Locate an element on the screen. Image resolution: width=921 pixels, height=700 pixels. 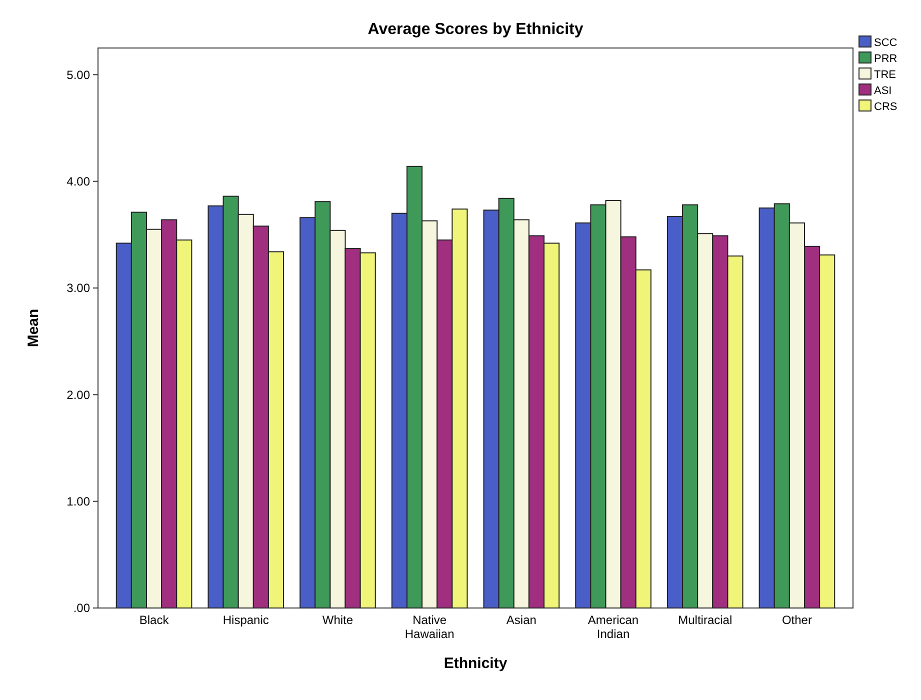
x-tick-label: Native Hawaiian is located at coordinates (429, 627).